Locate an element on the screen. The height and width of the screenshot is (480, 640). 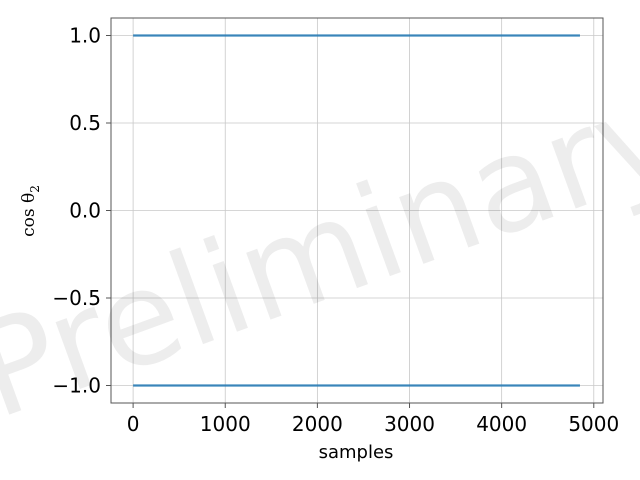
x-axis-label: samples is located at coordinates (356, 452).